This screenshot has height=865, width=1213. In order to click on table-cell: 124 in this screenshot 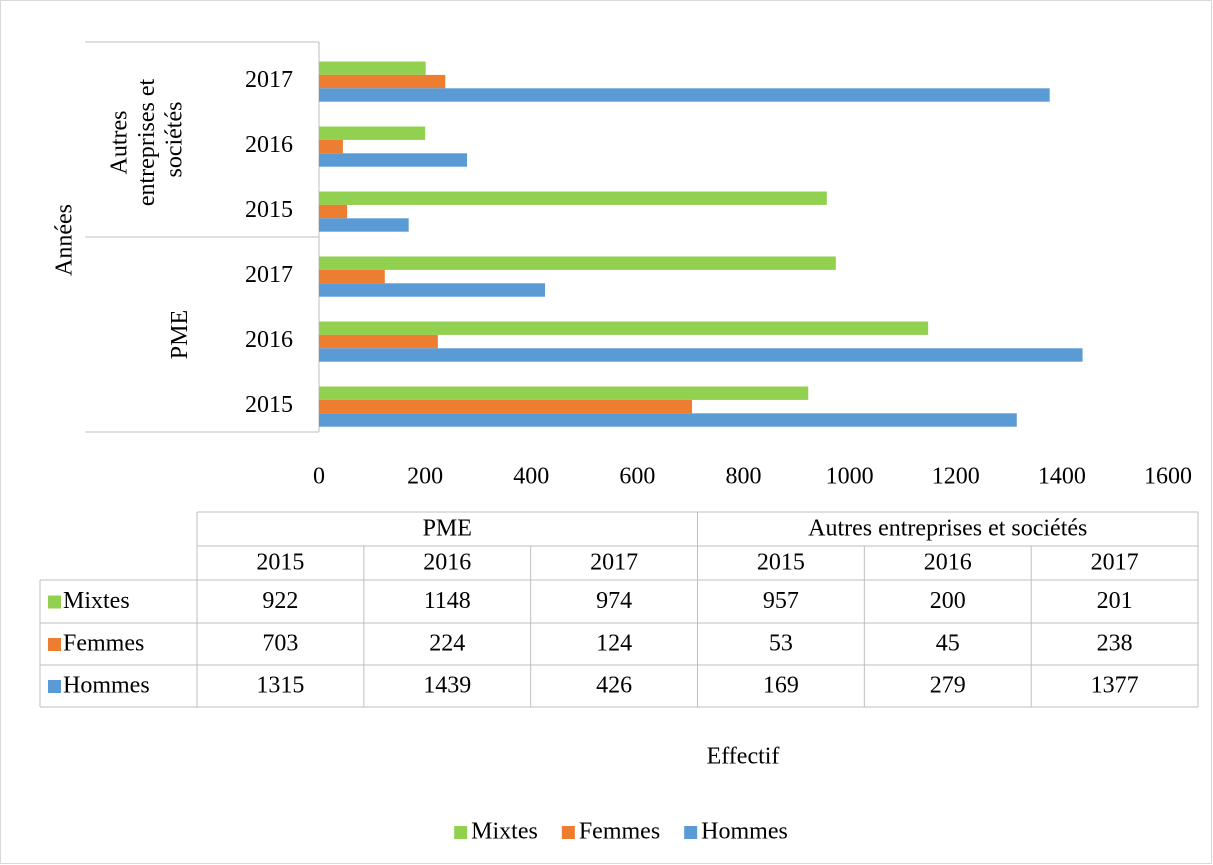, I will do `click(614, 644)`.